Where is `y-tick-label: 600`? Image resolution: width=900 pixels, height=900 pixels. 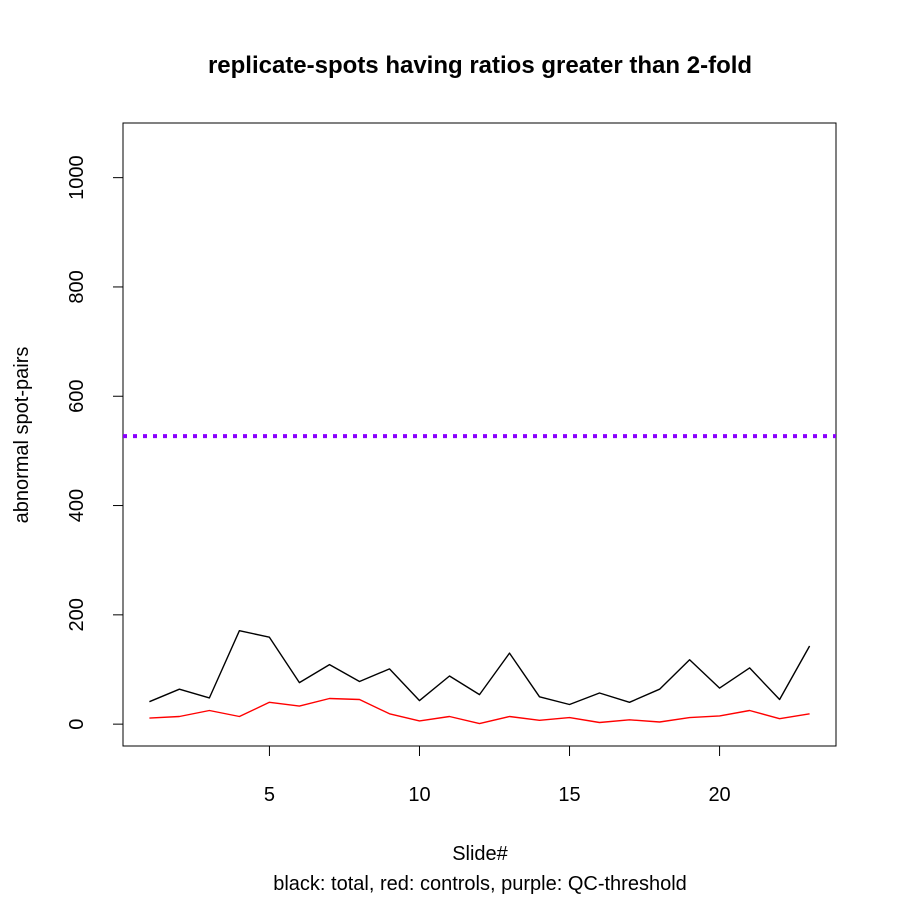 y-tick-label: 600 is located at coordinates (77, 396).